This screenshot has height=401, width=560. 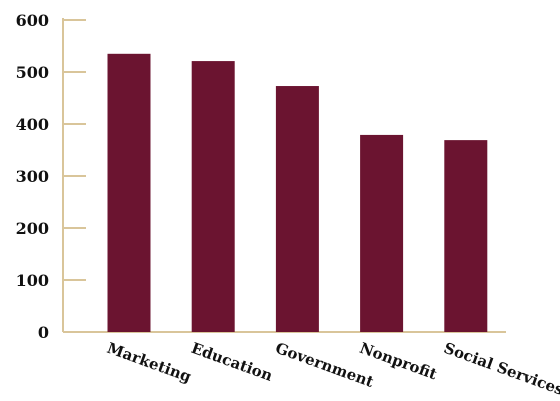 I want to click on bar-social-services, so click(x=466, y=236).